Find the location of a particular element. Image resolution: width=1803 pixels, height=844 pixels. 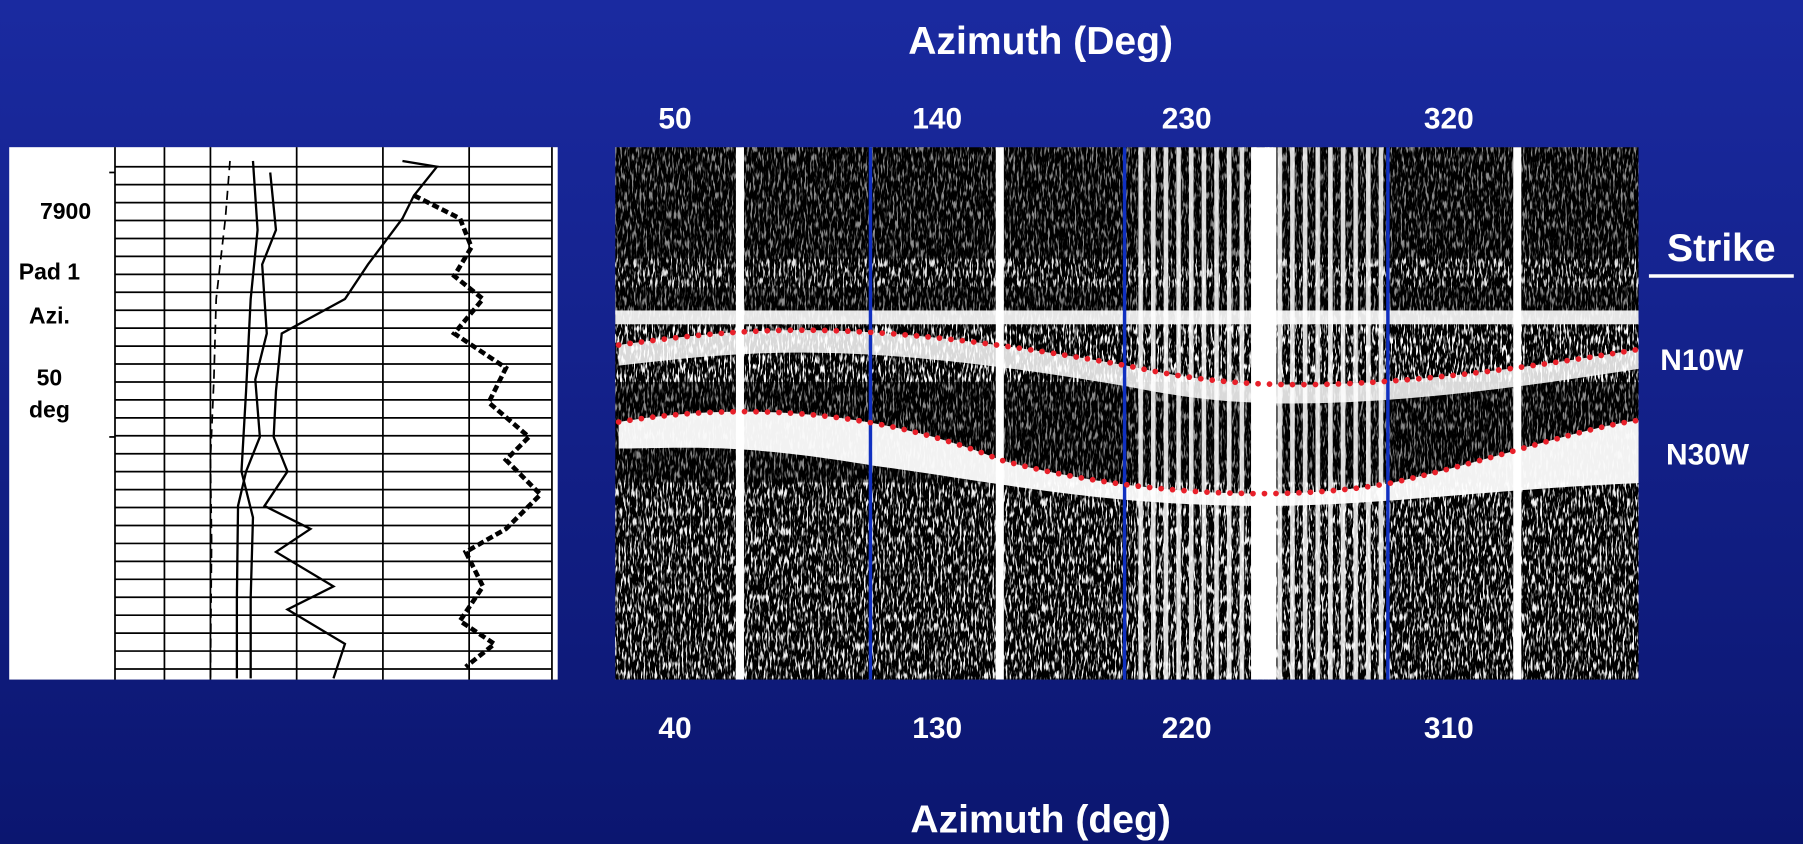

bedding-trace is located at coordinates (1131, 357).